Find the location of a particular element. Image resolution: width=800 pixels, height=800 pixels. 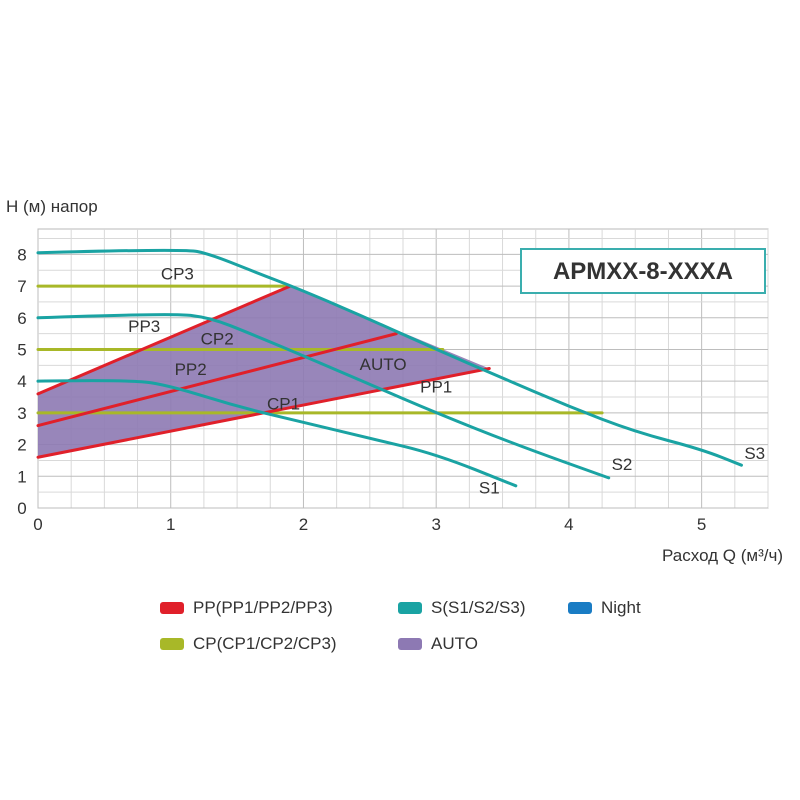

y-tick-label: 8 is located at coordinates (21, 254).